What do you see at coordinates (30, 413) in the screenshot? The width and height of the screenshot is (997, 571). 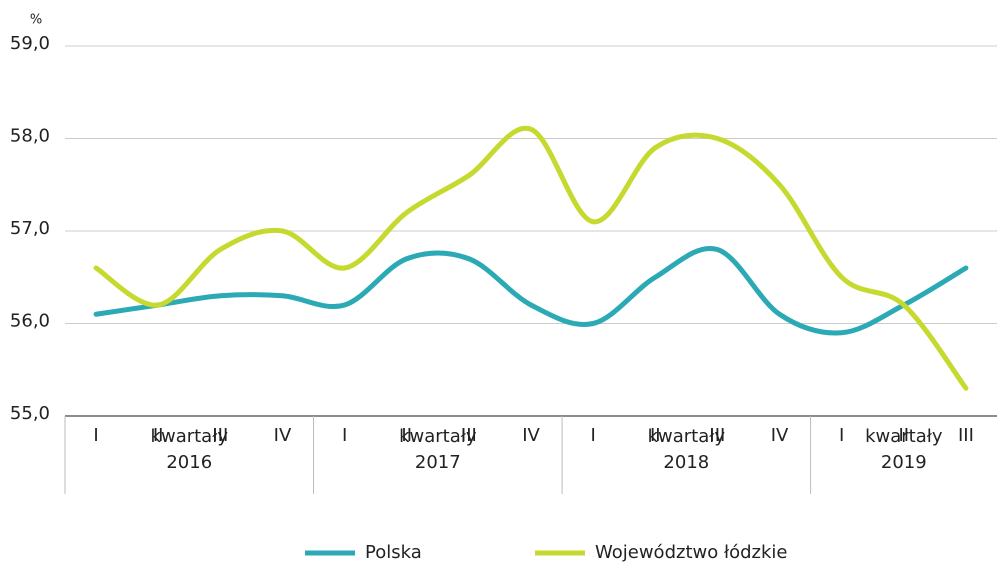 I see `y-tick-label: 55,0` at bounding box center [30, 413].